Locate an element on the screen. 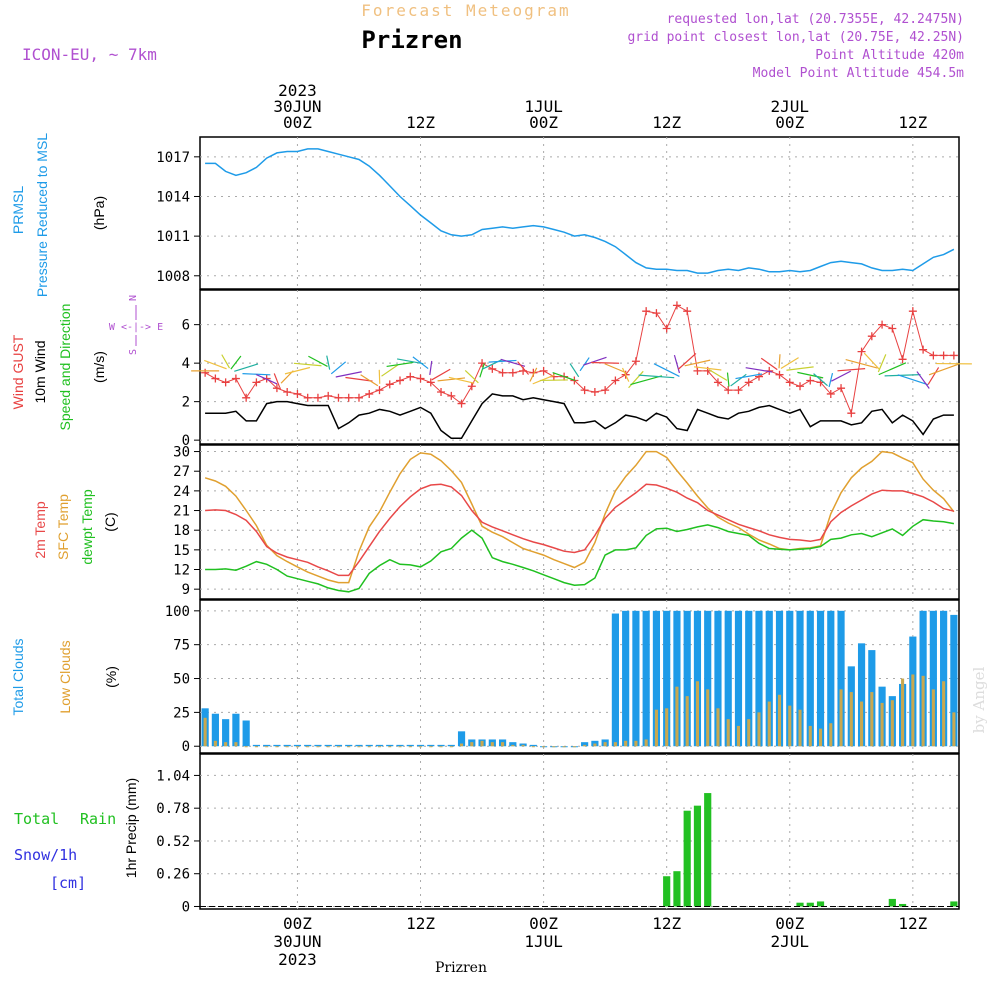 Image resolution: width=1000 pixels, height=1000 pixels. top-time-label: 12Z is located at coordinates (666, 122).